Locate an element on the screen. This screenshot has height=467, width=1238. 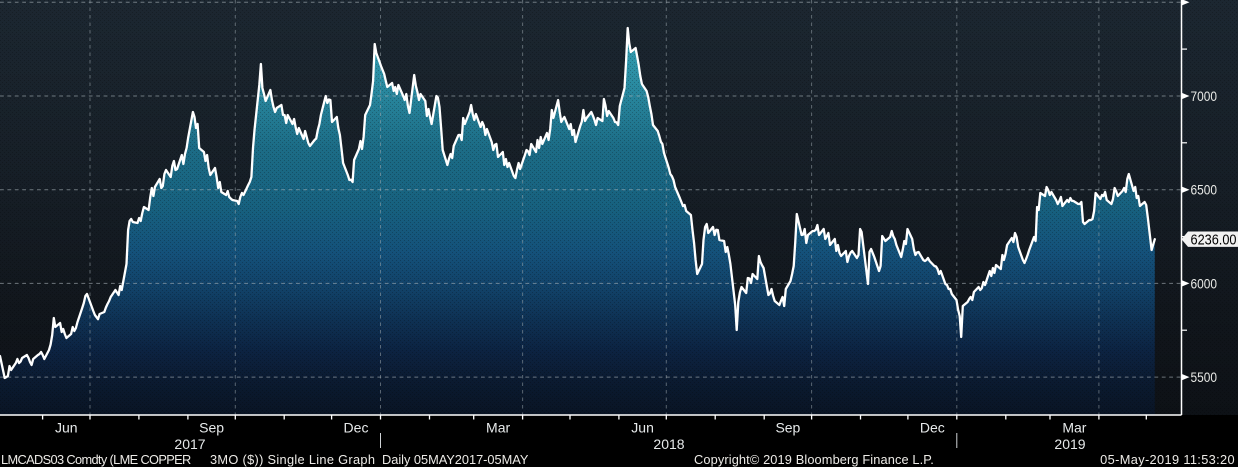
svg-text: 2017 is located at coordinates (189, 444).